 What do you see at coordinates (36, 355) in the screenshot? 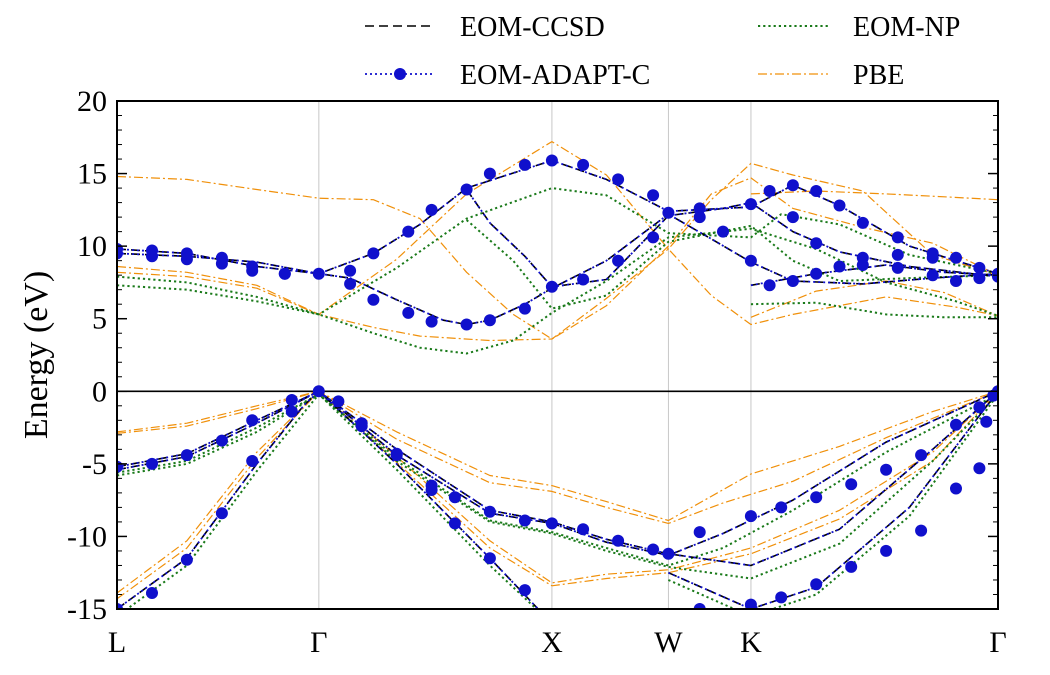
I see `y-axis-label: Energy (eV)` at bounding box center [36, 355].